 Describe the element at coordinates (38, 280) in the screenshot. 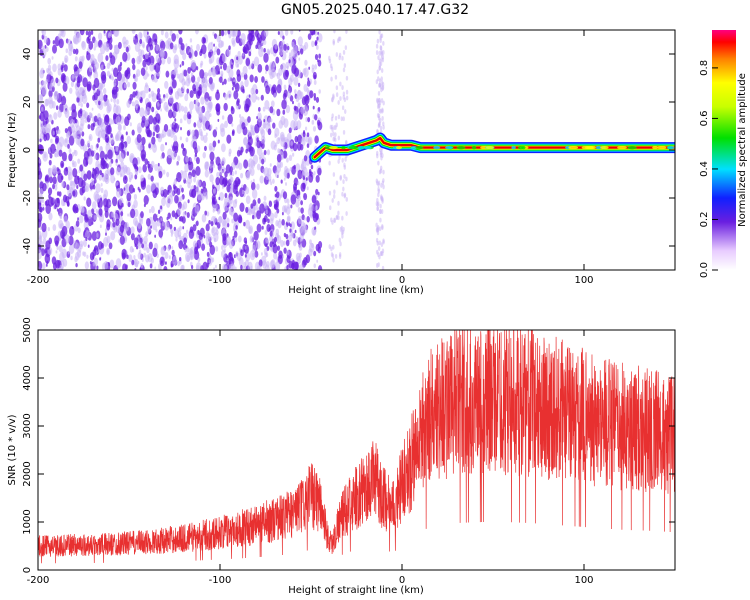

I see `x-tick-label: -200` at that location.